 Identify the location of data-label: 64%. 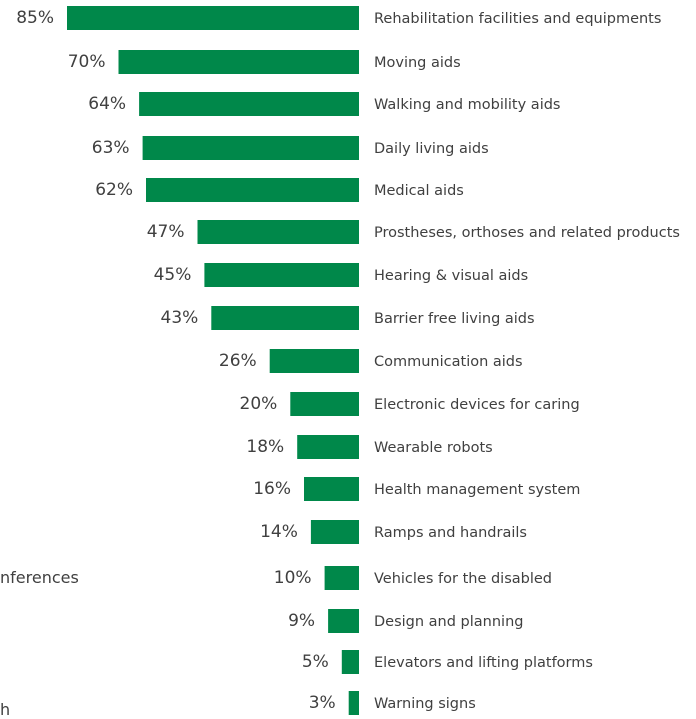
(107, 104).